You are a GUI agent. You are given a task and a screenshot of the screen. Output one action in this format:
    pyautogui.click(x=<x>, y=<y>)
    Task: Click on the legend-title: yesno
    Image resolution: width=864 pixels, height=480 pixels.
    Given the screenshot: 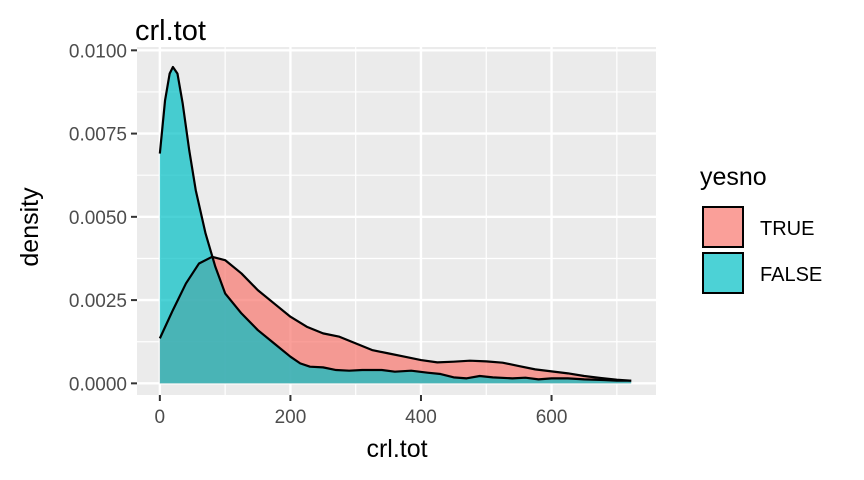 What is the action you would take?
    pyautogui.click(x=733, y=177)
    